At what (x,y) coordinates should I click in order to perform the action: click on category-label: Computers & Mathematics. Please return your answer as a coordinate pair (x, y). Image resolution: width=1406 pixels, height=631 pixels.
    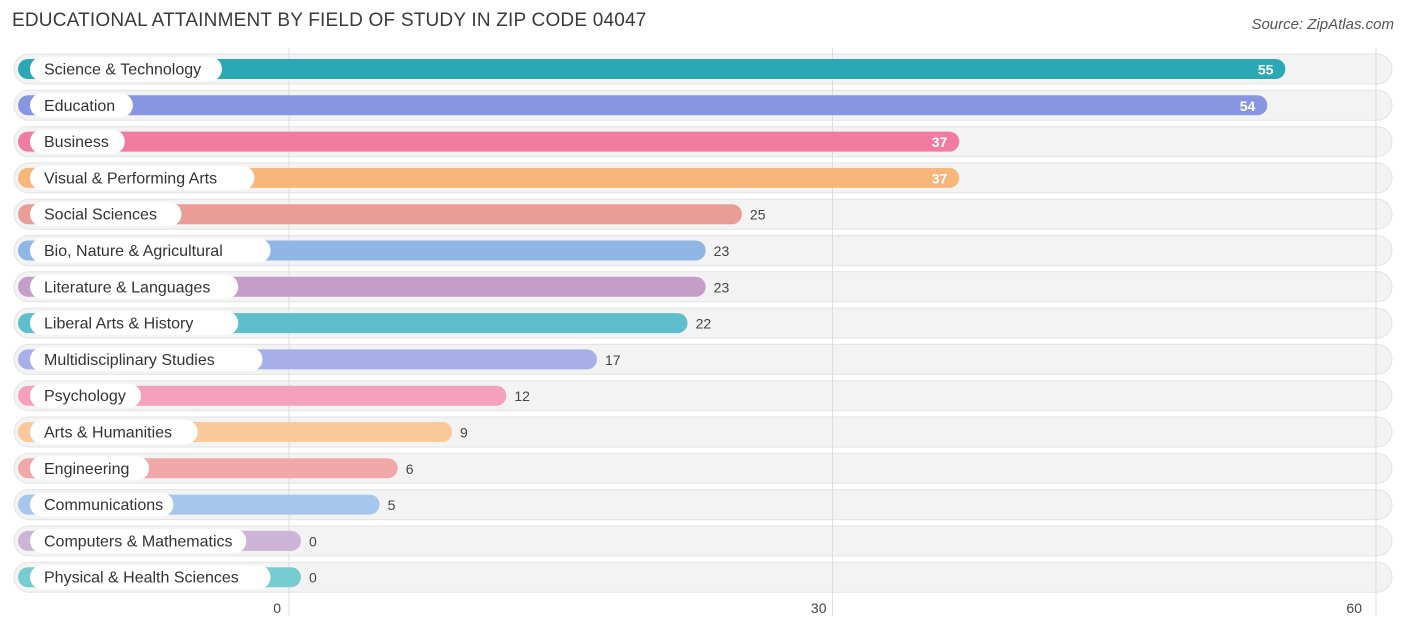
    Looking at the image, I should click on (138, 541).